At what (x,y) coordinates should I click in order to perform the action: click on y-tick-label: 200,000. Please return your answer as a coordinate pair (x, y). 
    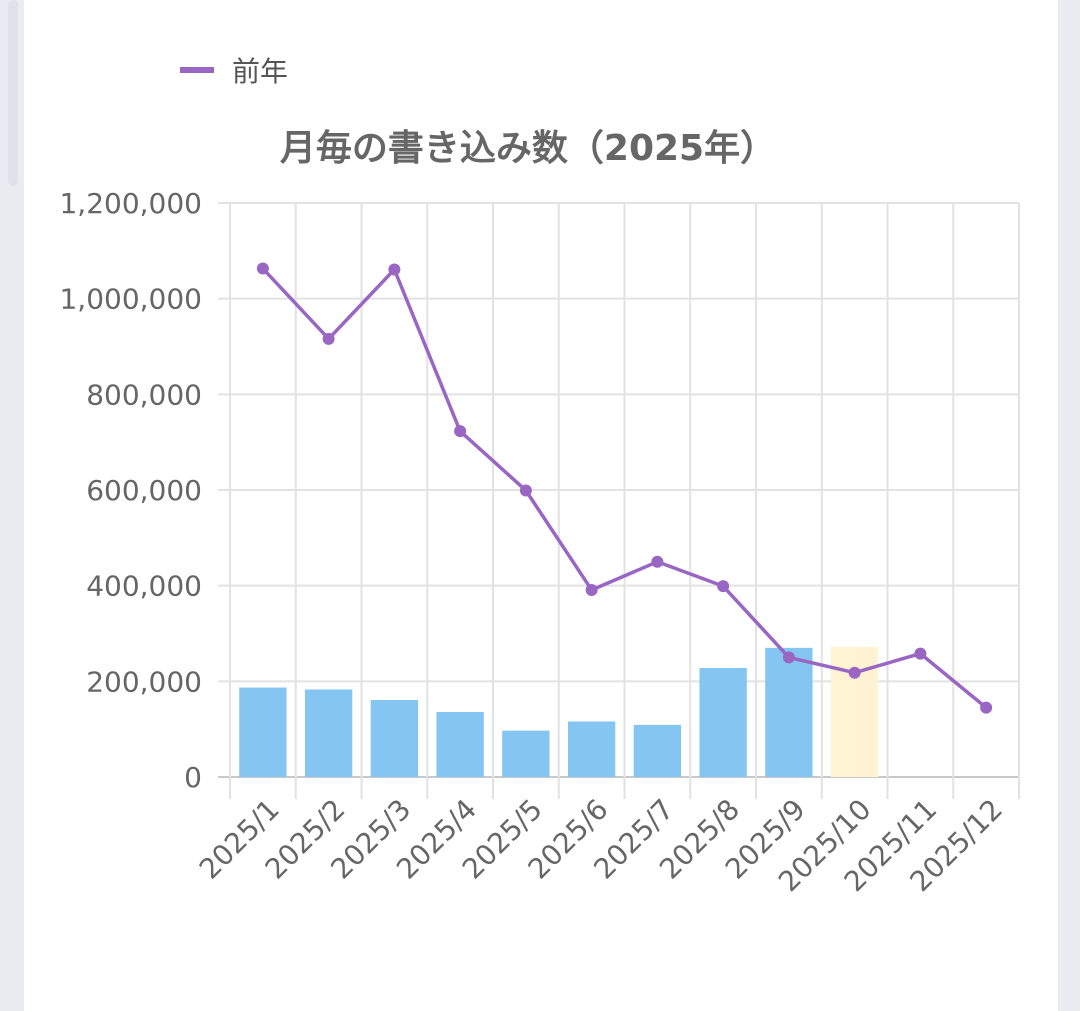
    Looking at the image, I should click on (144, 681).